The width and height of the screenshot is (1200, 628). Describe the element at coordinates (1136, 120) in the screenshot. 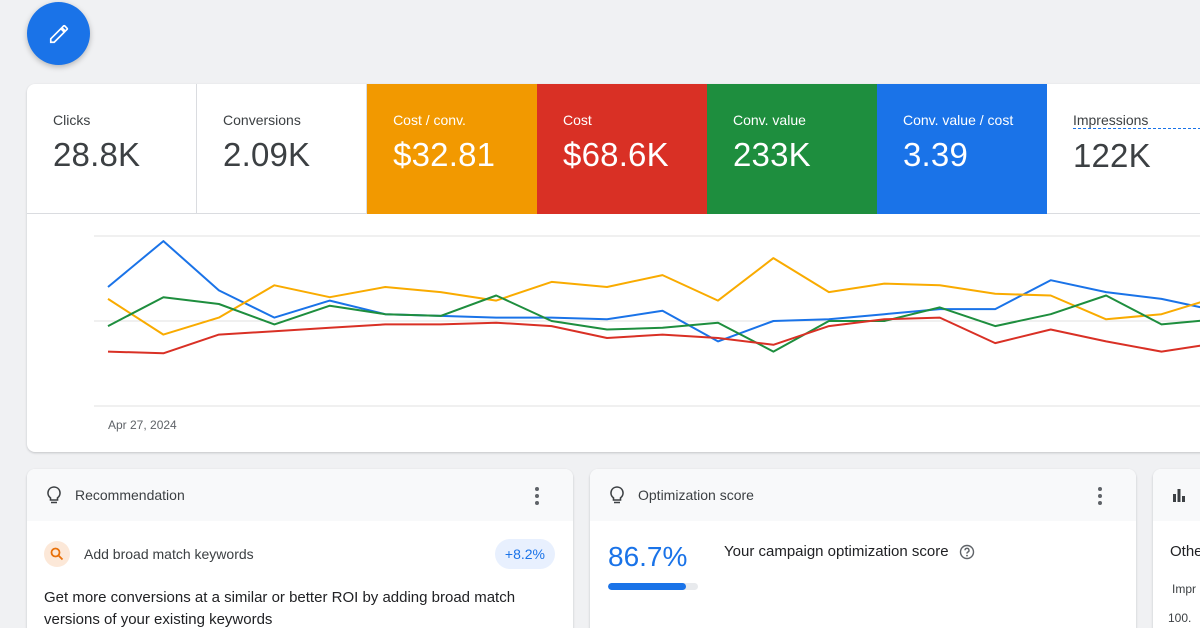

I see `metric-label: Impressions` at that location.